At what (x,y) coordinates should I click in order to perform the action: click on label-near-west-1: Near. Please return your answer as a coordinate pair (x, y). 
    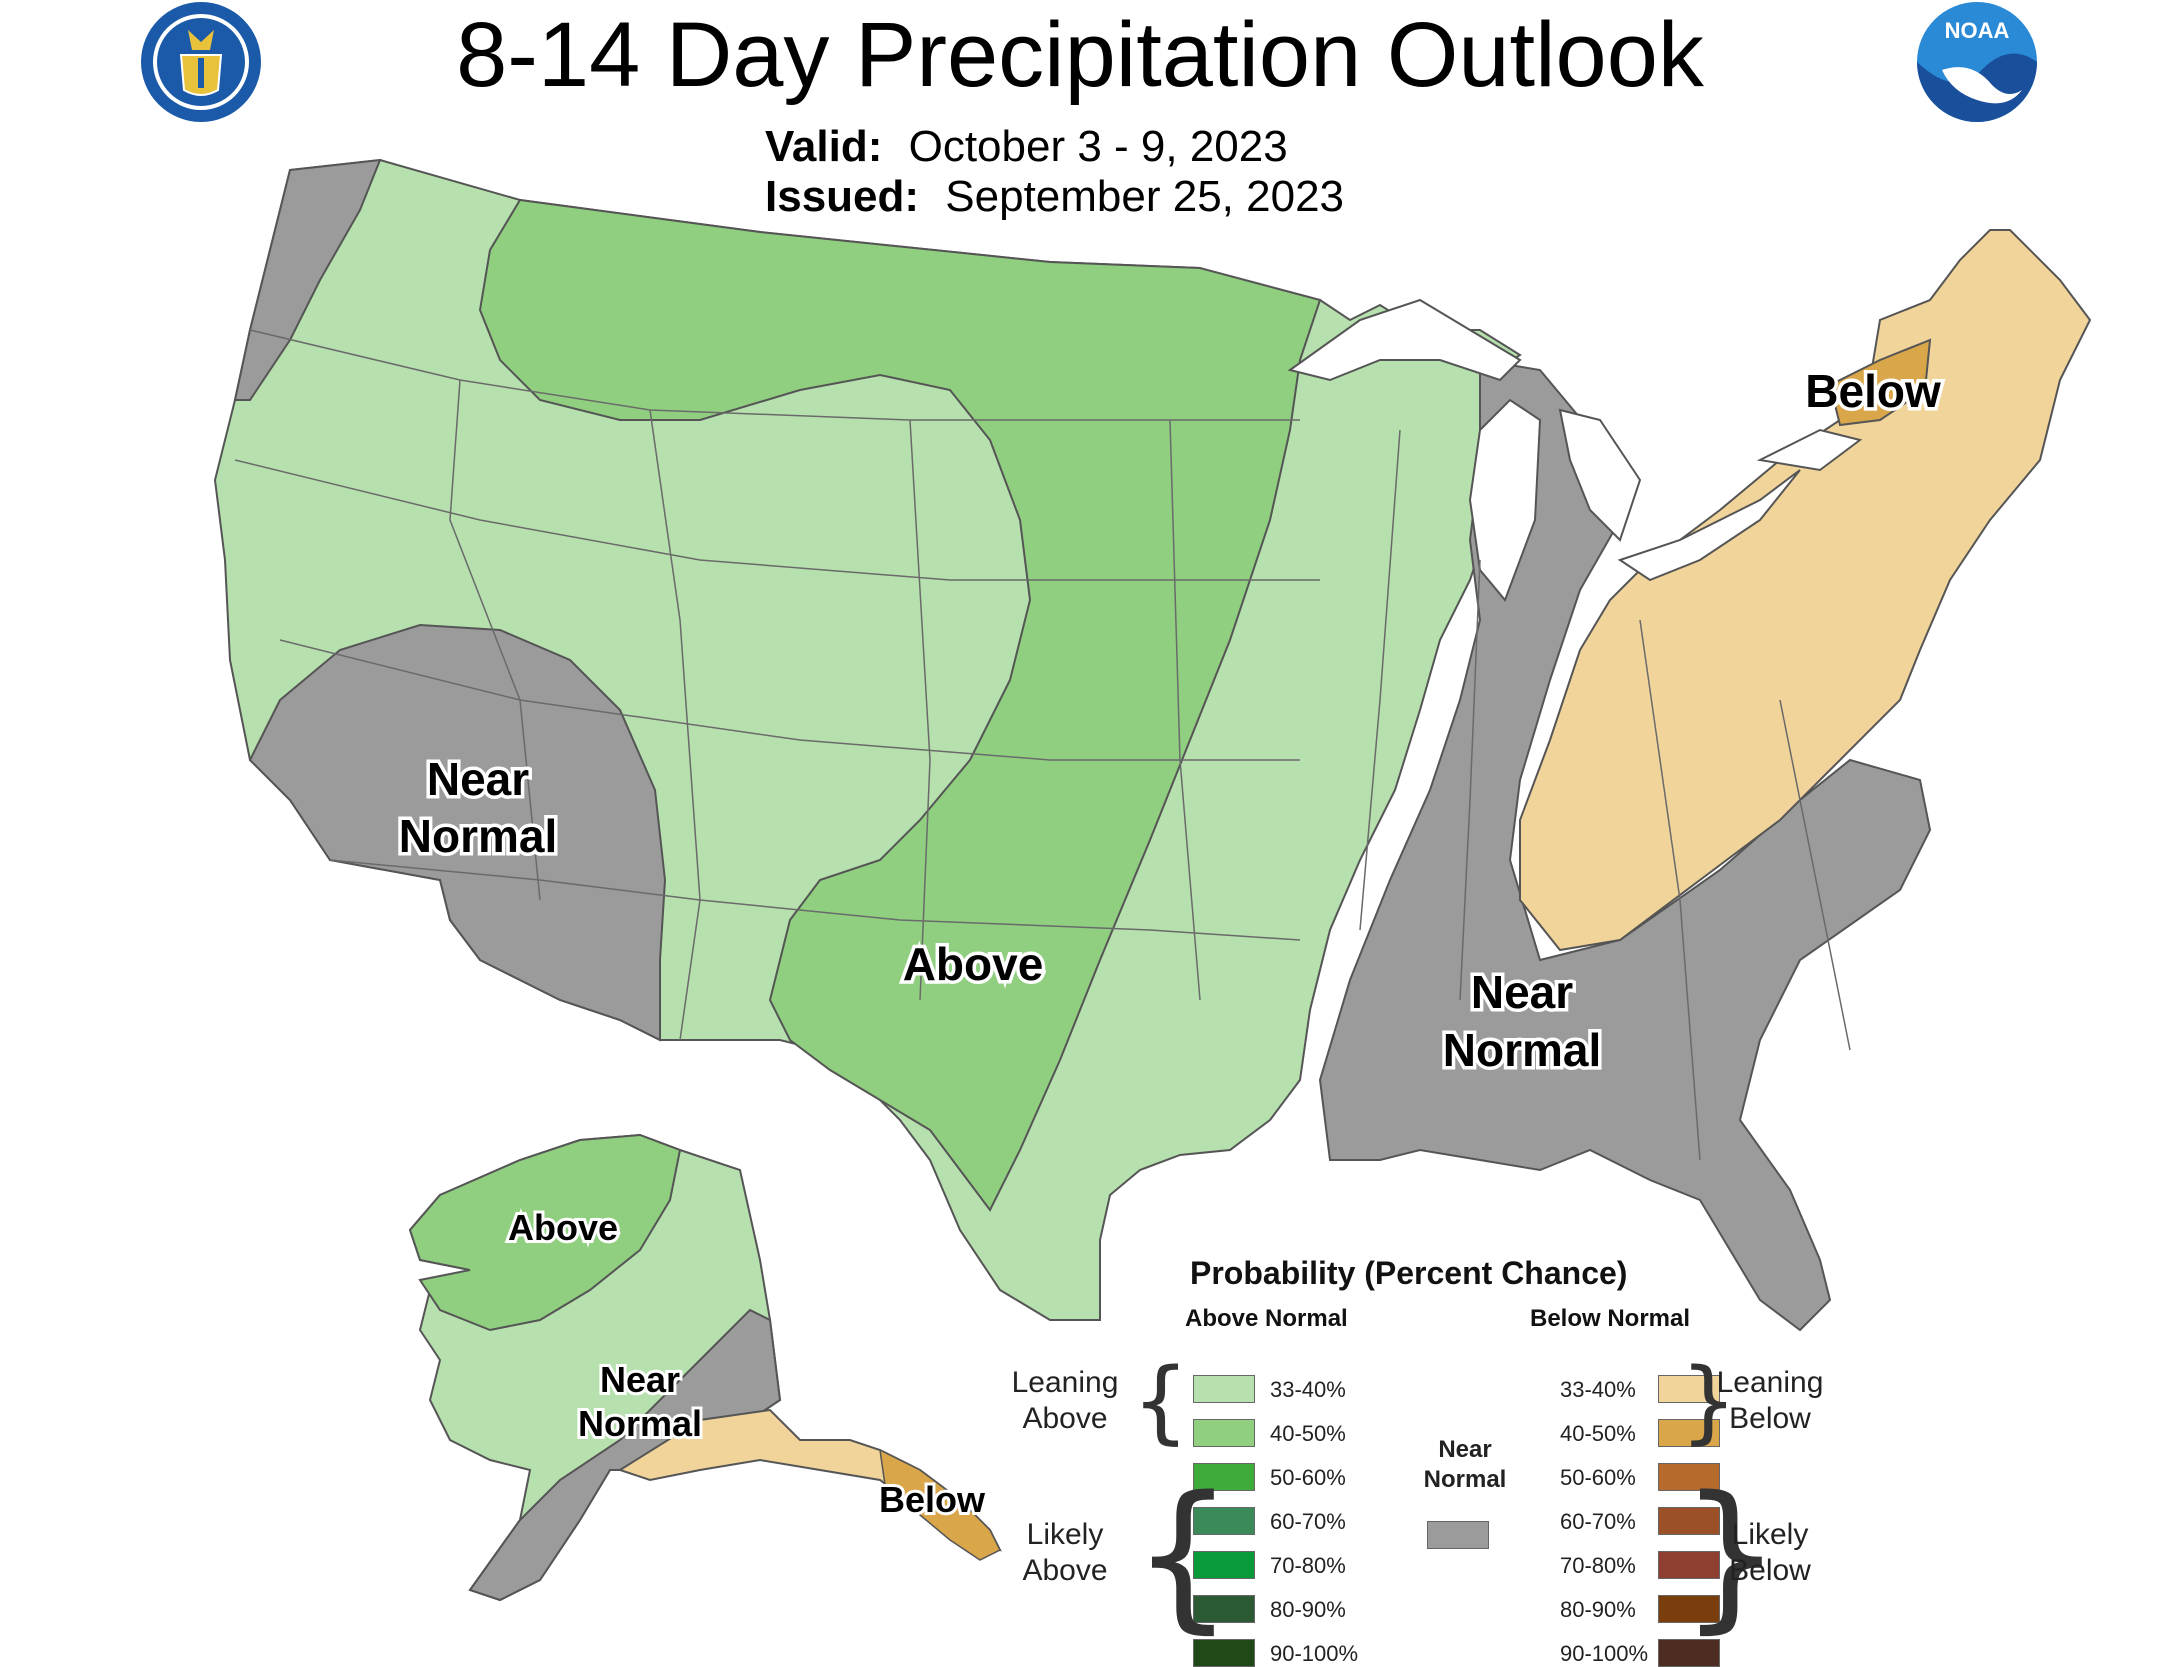
    Looking at the image, I should click on (478, 779).